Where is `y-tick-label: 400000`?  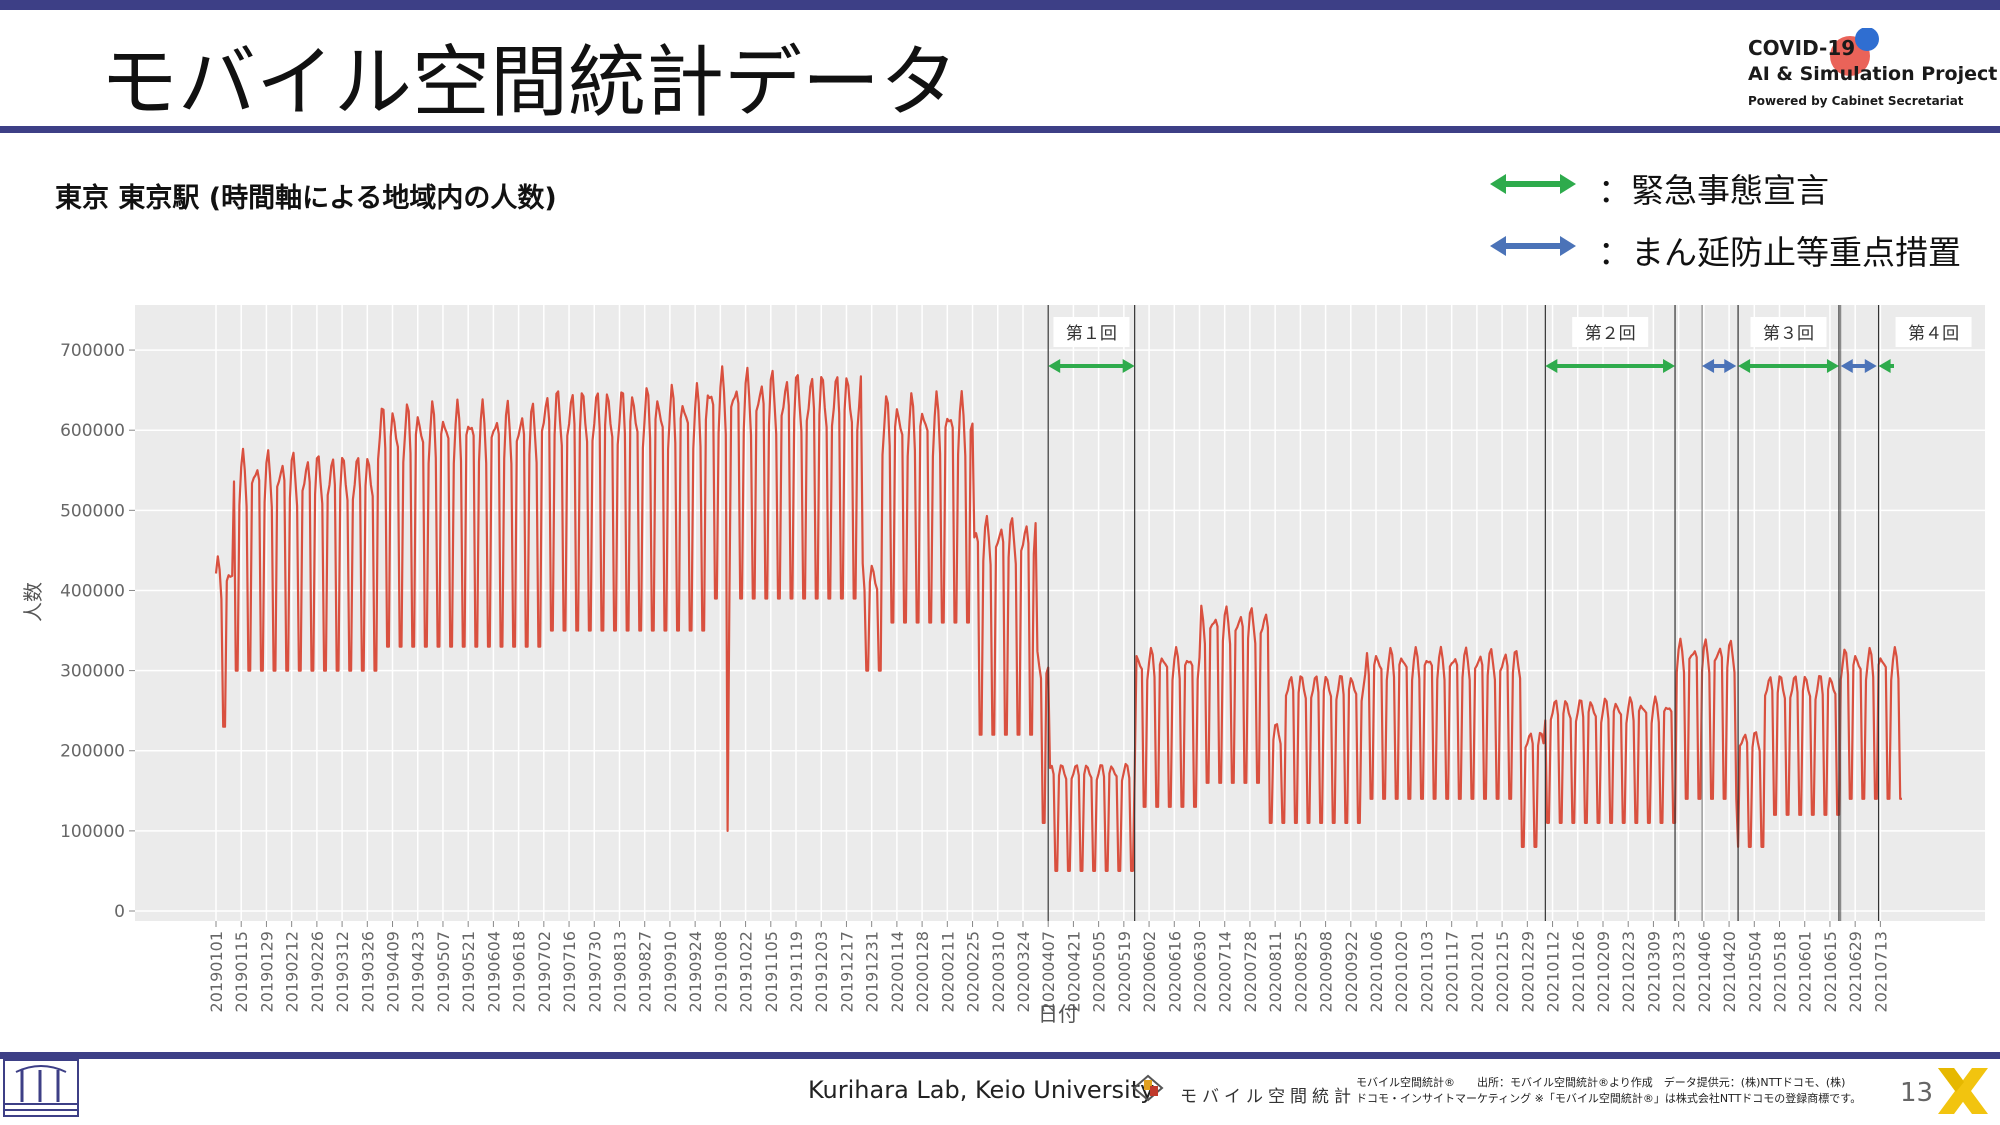 y-tick-label: 400000 is located at coordinates (92, 591).